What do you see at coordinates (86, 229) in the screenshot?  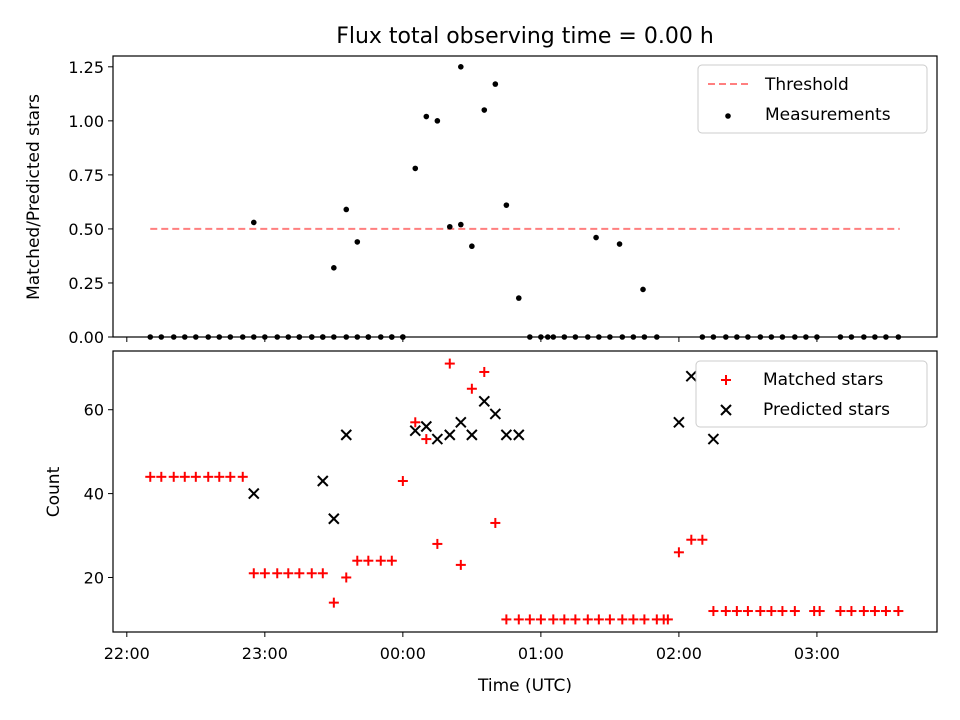 I see `y-tick-label: 0.50` at bounding box center [86, 229].